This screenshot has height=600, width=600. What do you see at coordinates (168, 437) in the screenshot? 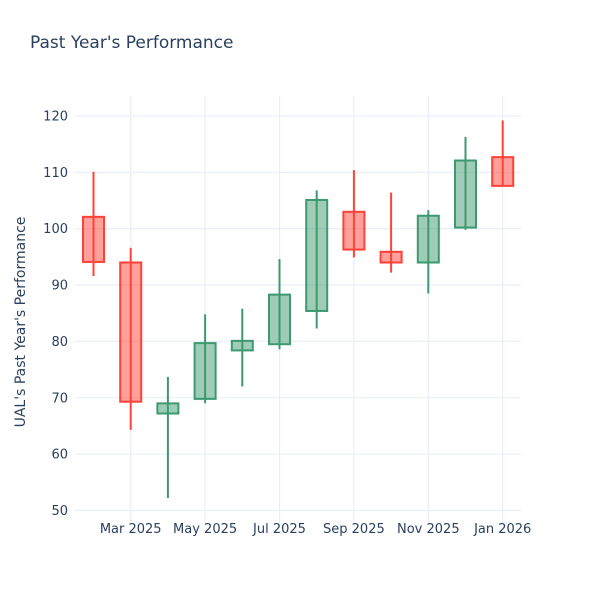
I see `candle-apr-2025` at bounding box center [168, 437].